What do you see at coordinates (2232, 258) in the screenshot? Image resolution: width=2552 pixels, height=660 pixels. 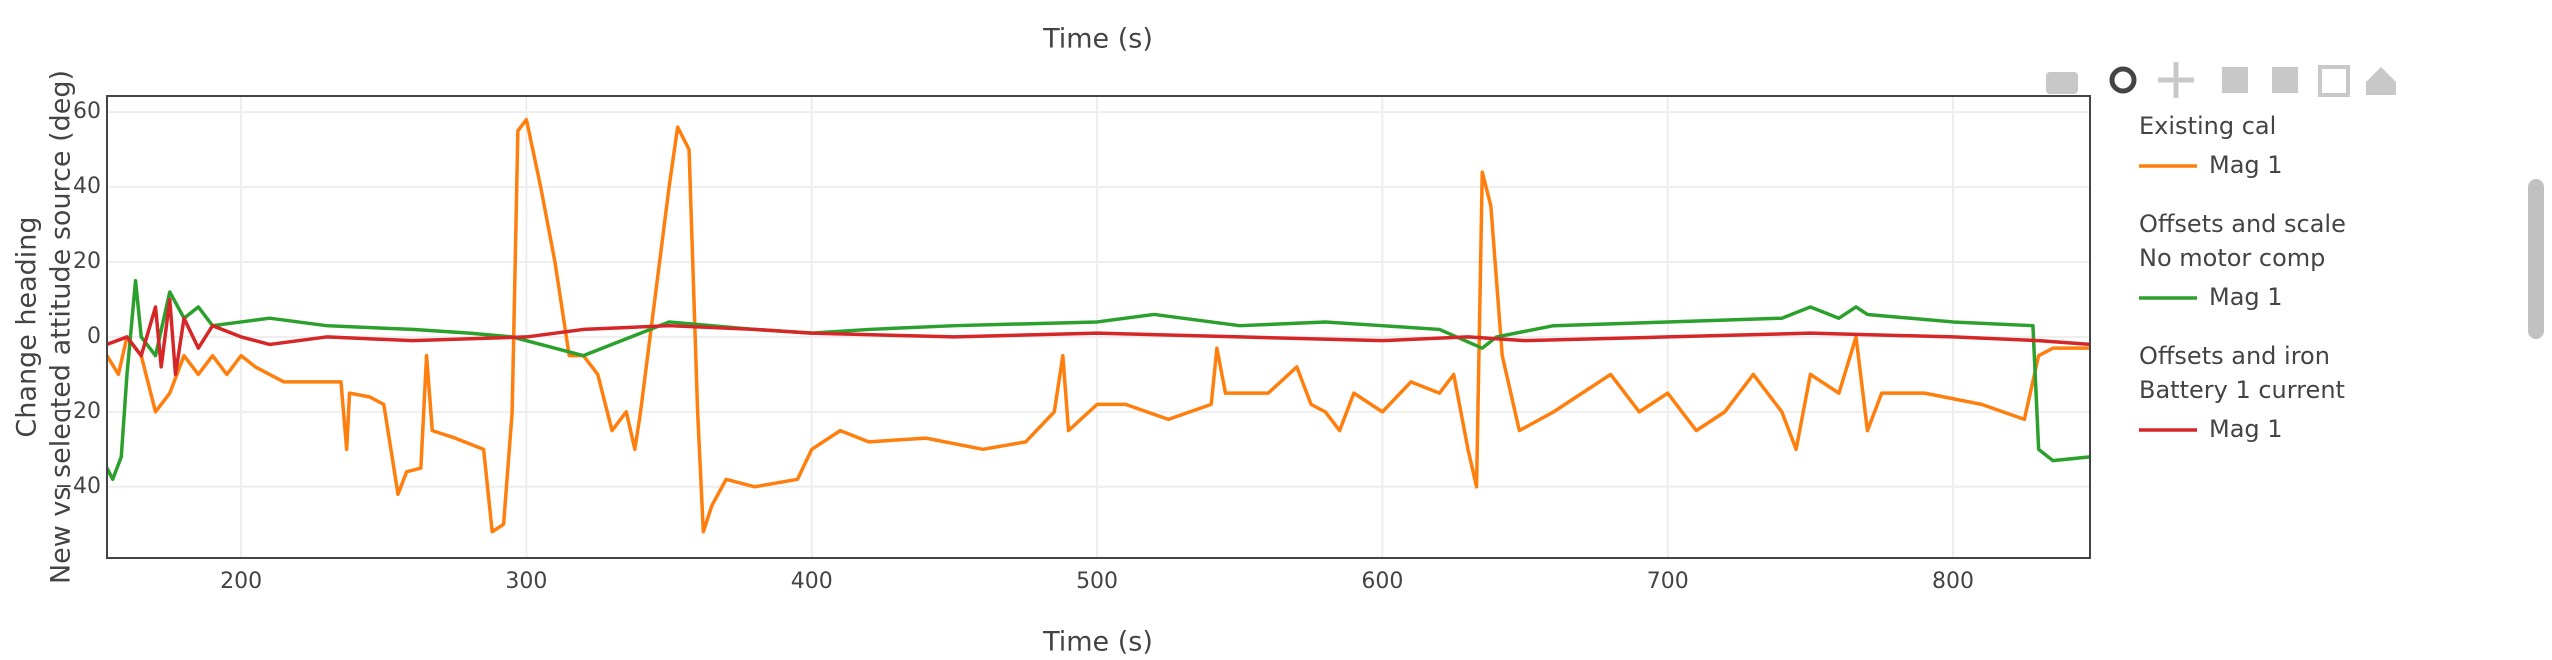 I see `legend-group-title: No motor comp` at bounding box center [2232, 258].